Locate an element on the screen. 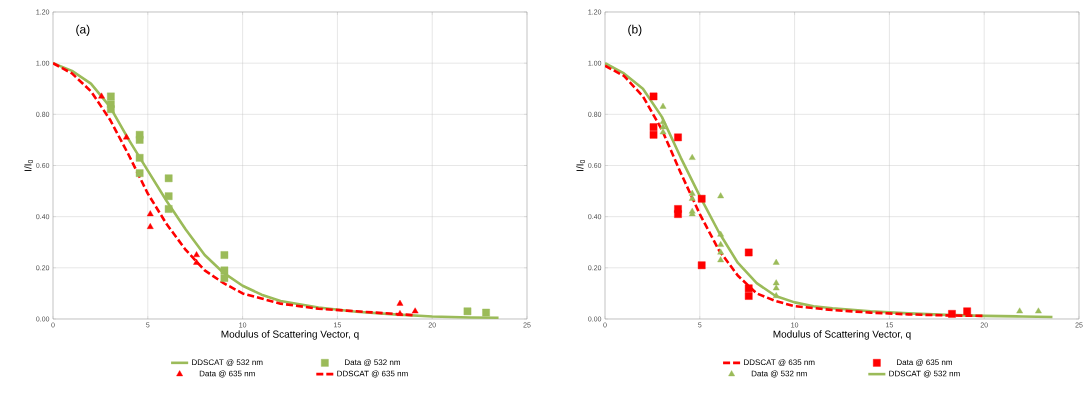 This screenshot has width=1086, height=403. annotation: (b) is located at coordinates (635, 30).